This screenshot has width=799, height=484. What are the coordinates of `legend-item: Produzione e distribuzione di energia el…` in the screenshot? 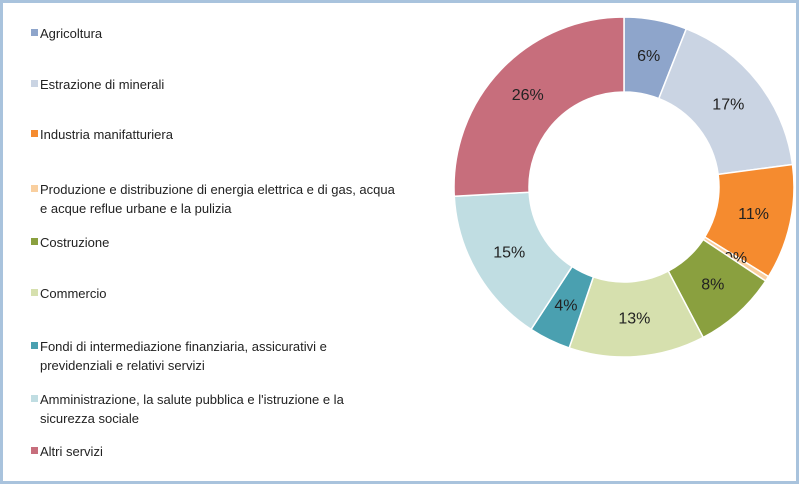 It's located at (215, 199).